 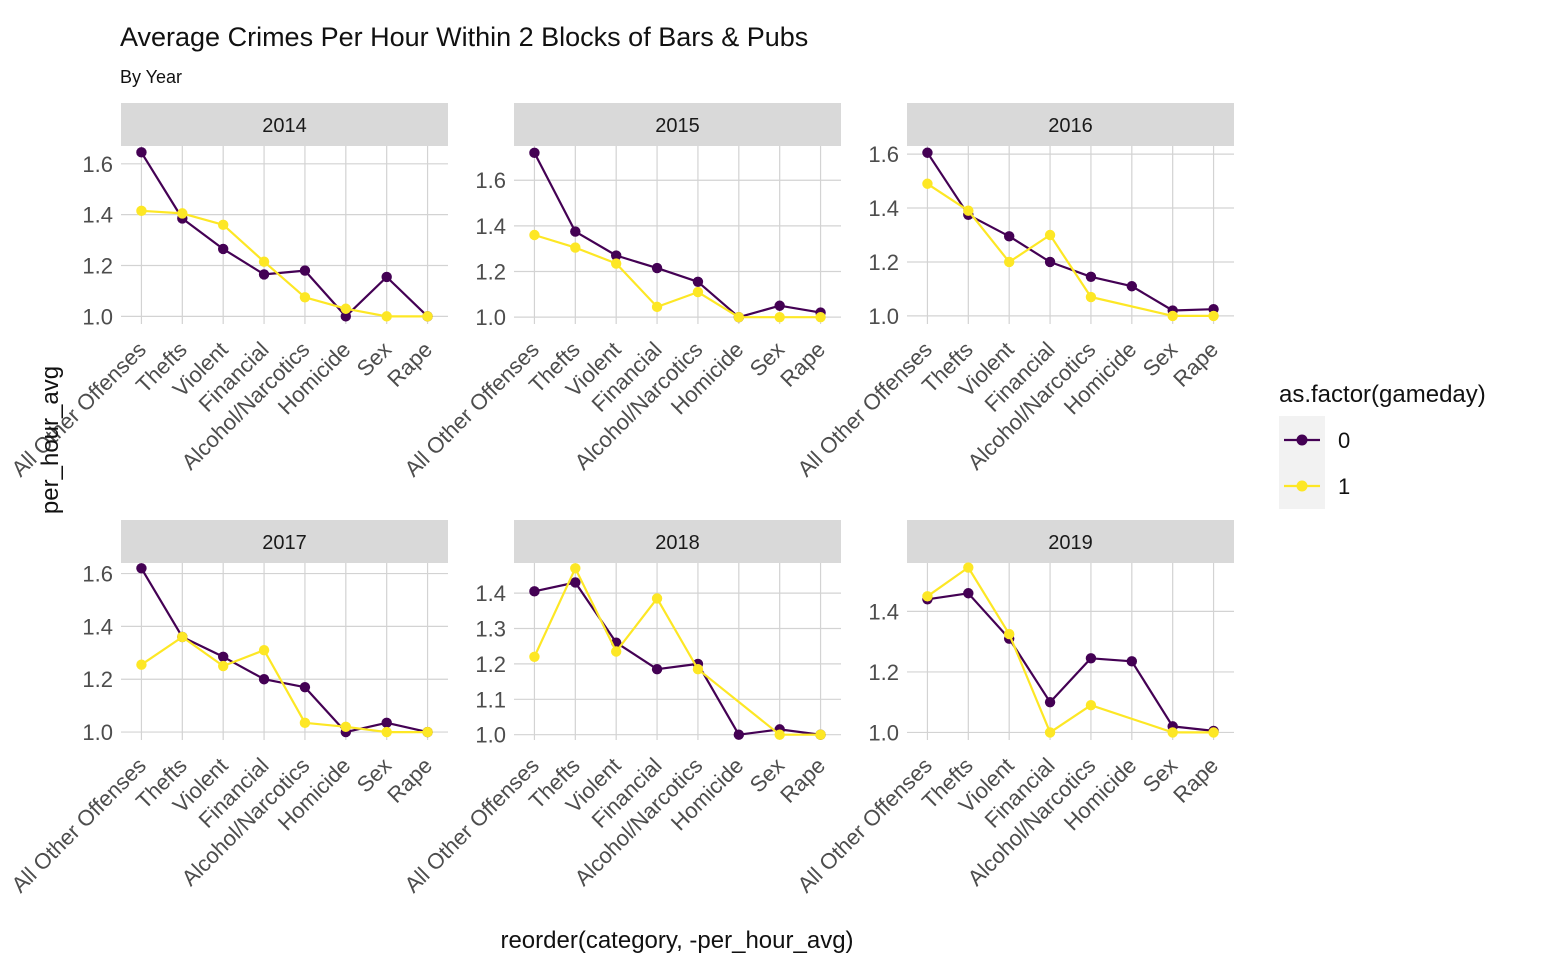 What do you see at coordinates (490, 628) in the screenshot?
I see `y-tick-label: 1.3` at bounding box center [490, 628].